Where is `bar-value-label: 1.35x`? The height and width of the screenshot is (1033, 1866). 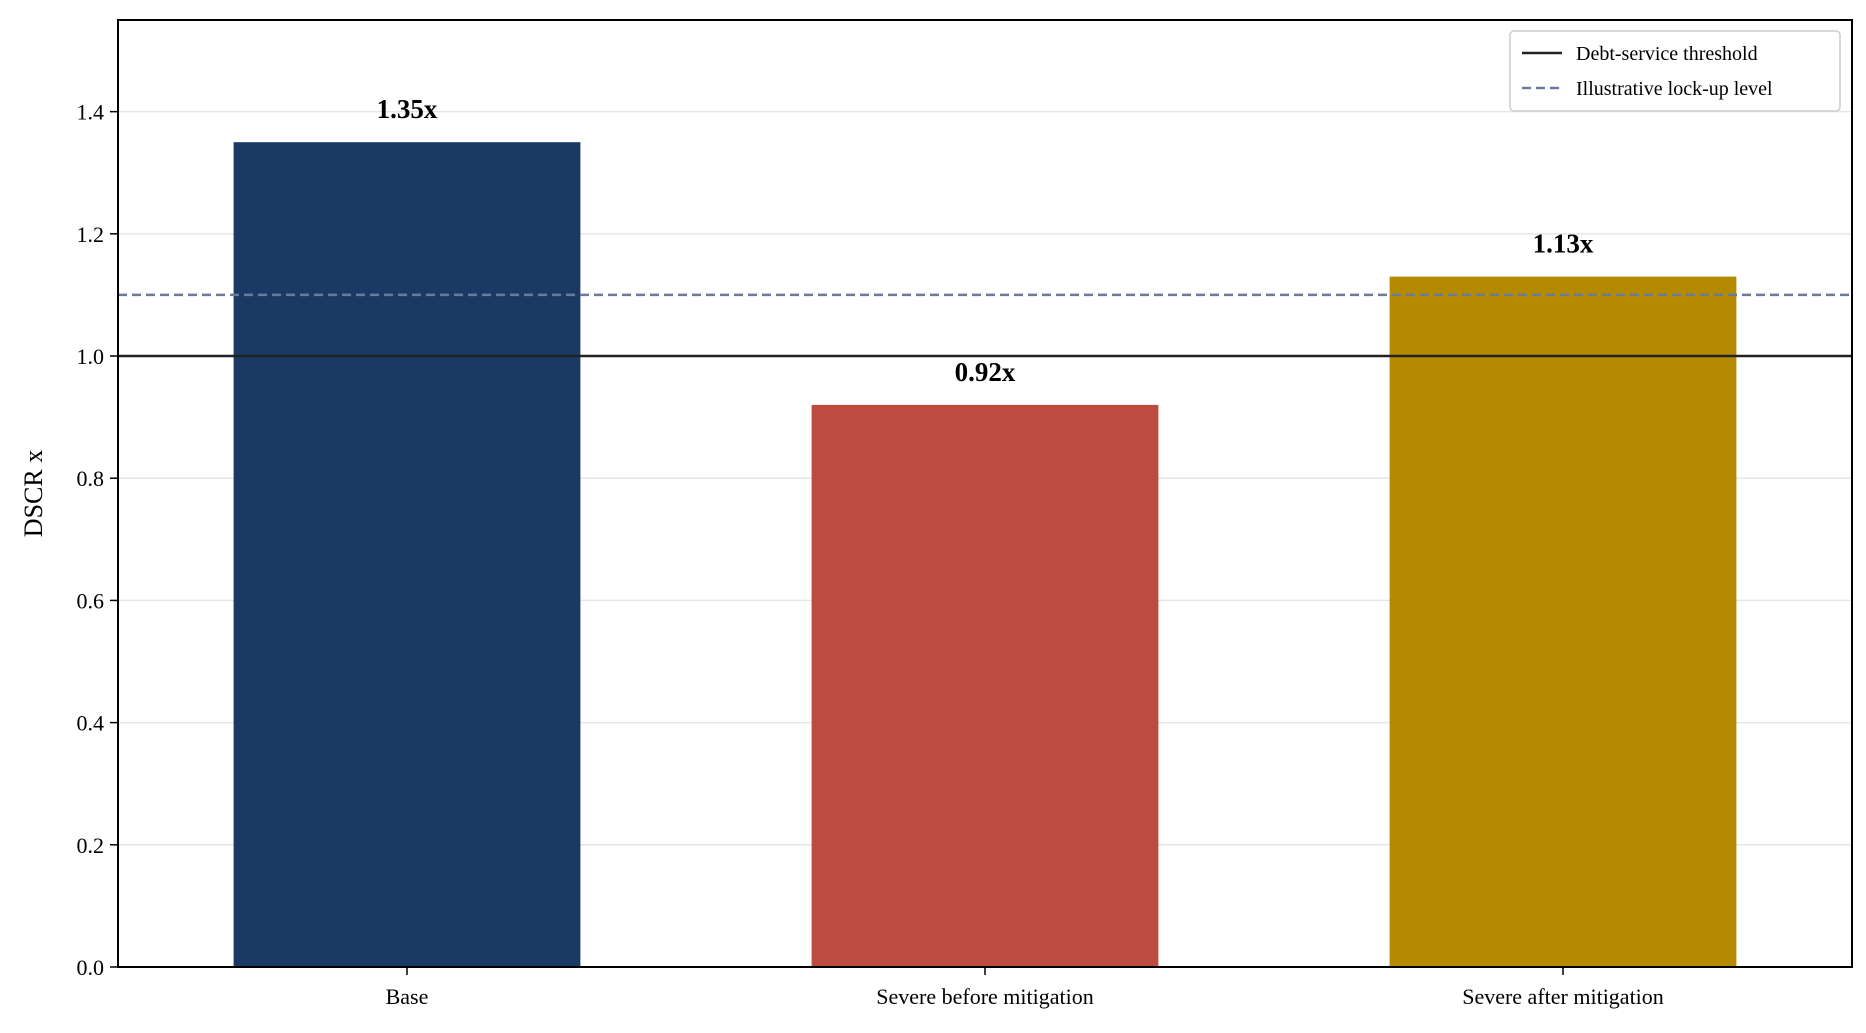 bar-value-label: 1.35x is located at coordinates (407, 109).